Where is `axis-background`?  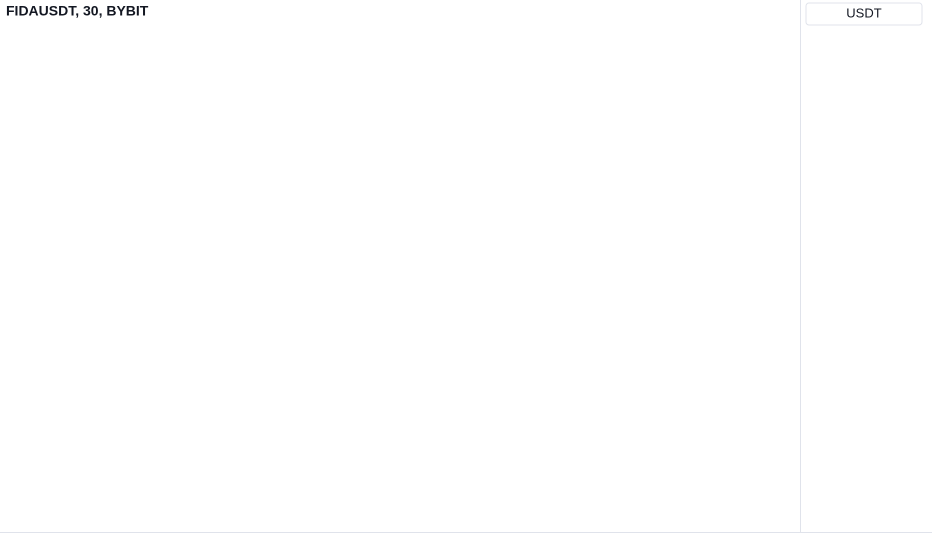
axis-background is located at coordinates (866, 275).